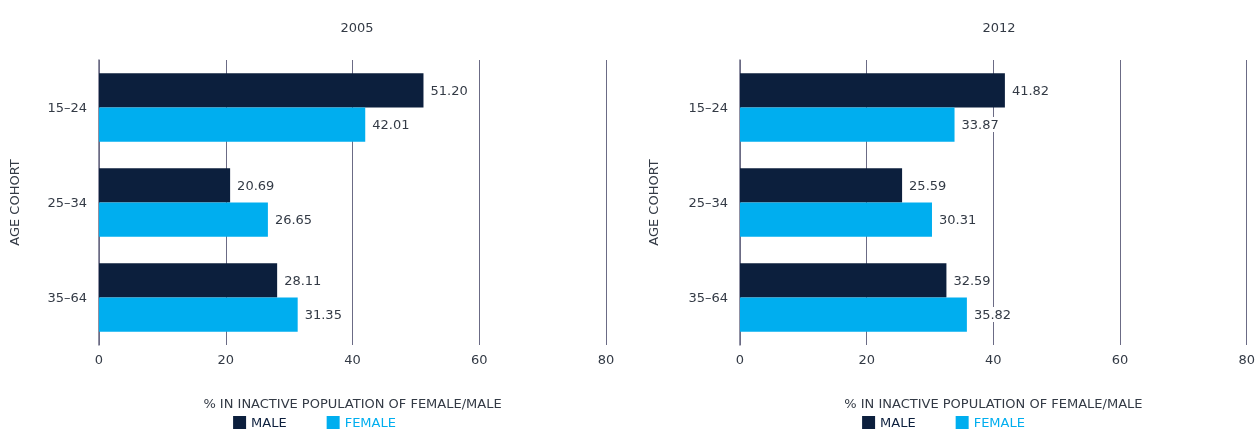 This screenshot has height=434, width=1258. I want to click on data-label: 33.87, so click(980, 125).